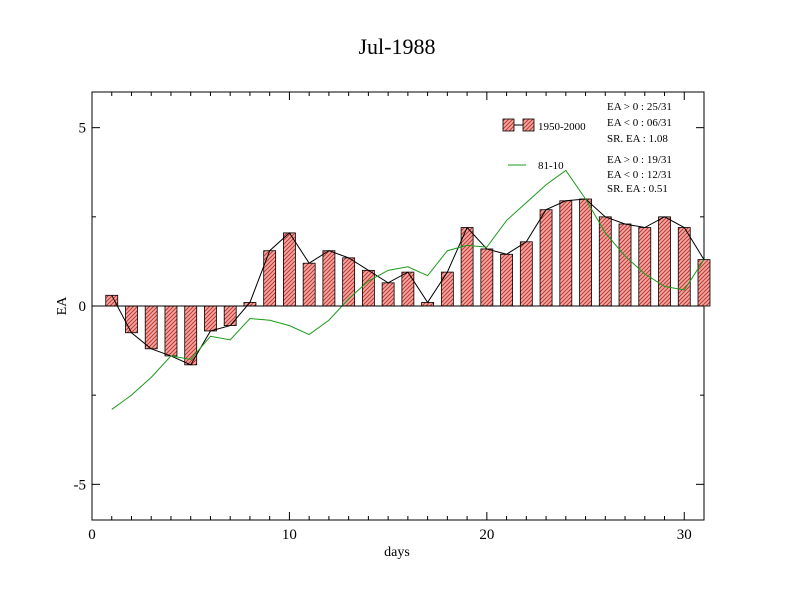 The image size is (792, 612). Describe the element at coordinates (551, 166) in the screenshot. I see `legend-label-line: 81-10` at that location.